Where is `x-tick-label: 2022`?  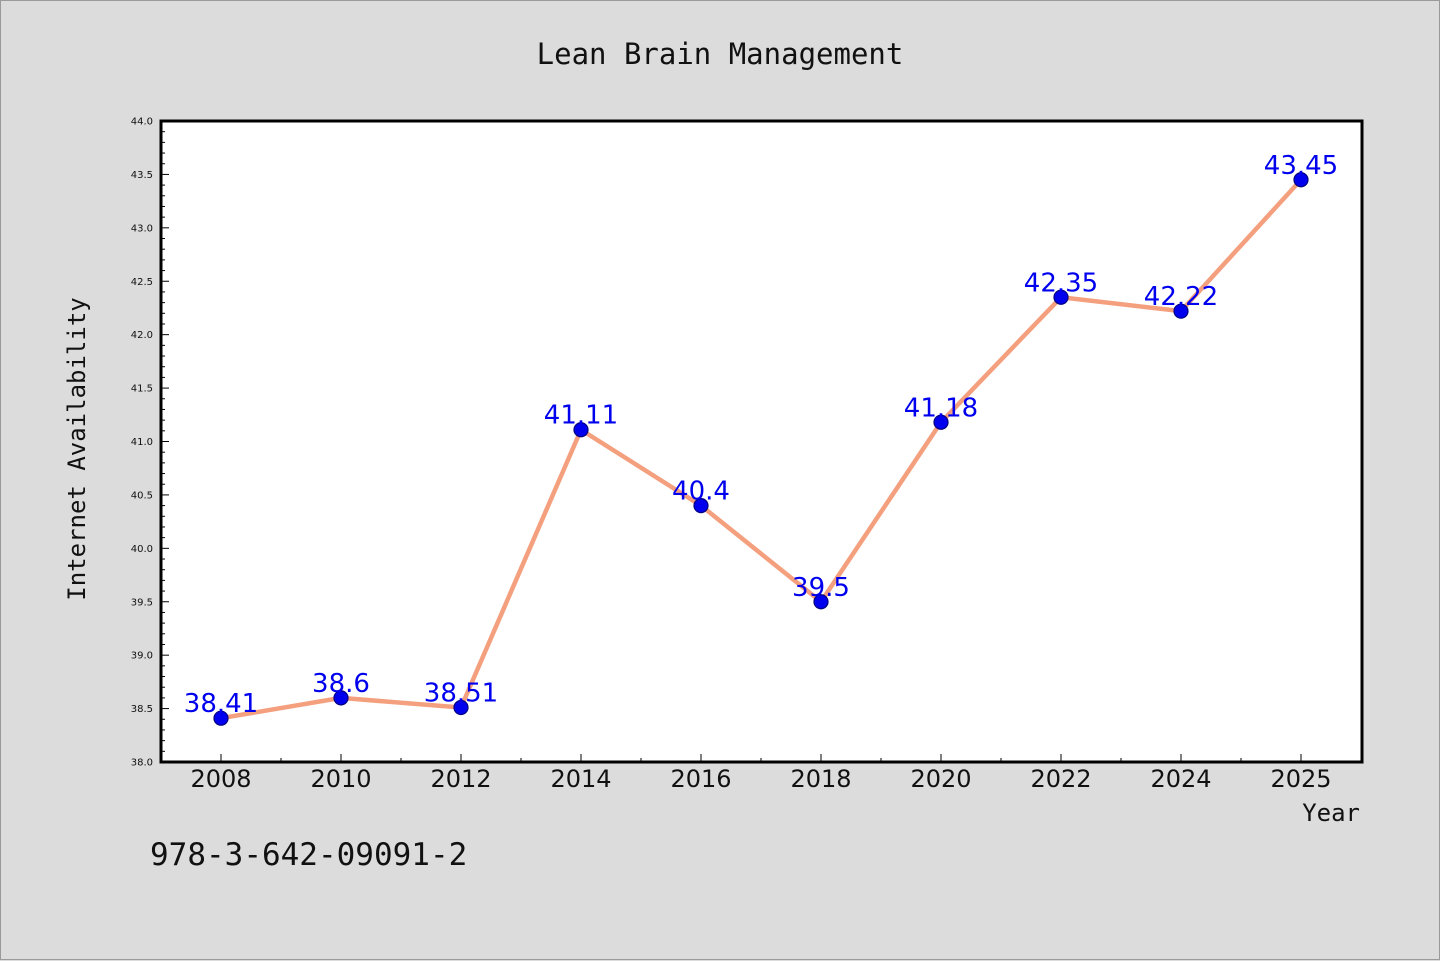
x-tick-label: 2022 is located at coordinates (1060, 779).